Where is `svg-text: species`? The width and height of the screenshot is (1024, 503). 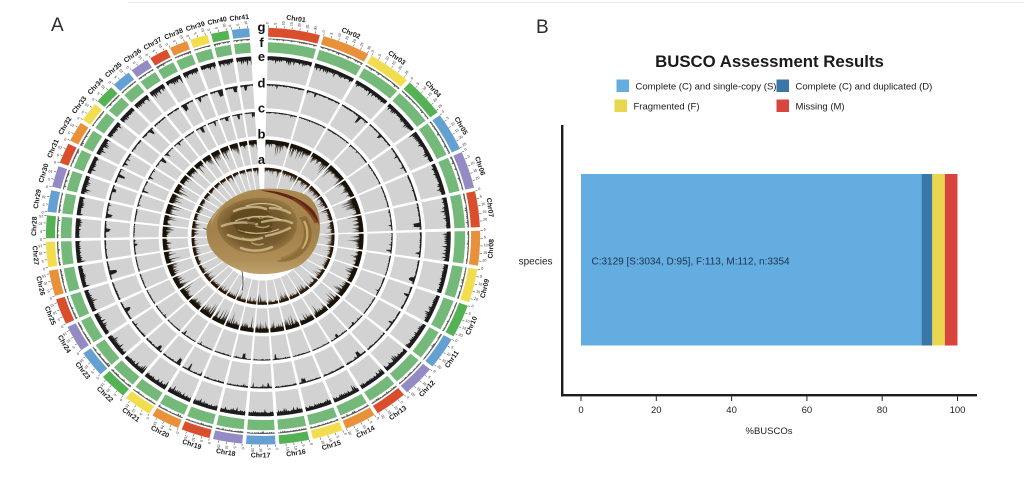 svg-text: species is located at coordinates (536, 262).